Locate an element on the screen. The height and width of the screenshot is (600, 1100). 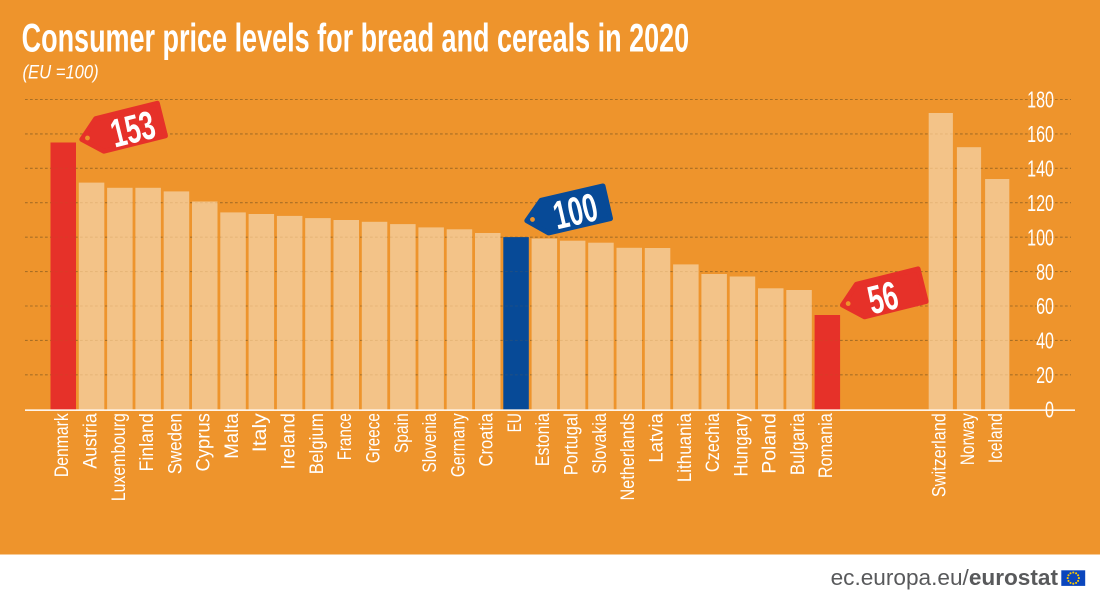
svg-text: 0 is located at coordinates (1049, 410).